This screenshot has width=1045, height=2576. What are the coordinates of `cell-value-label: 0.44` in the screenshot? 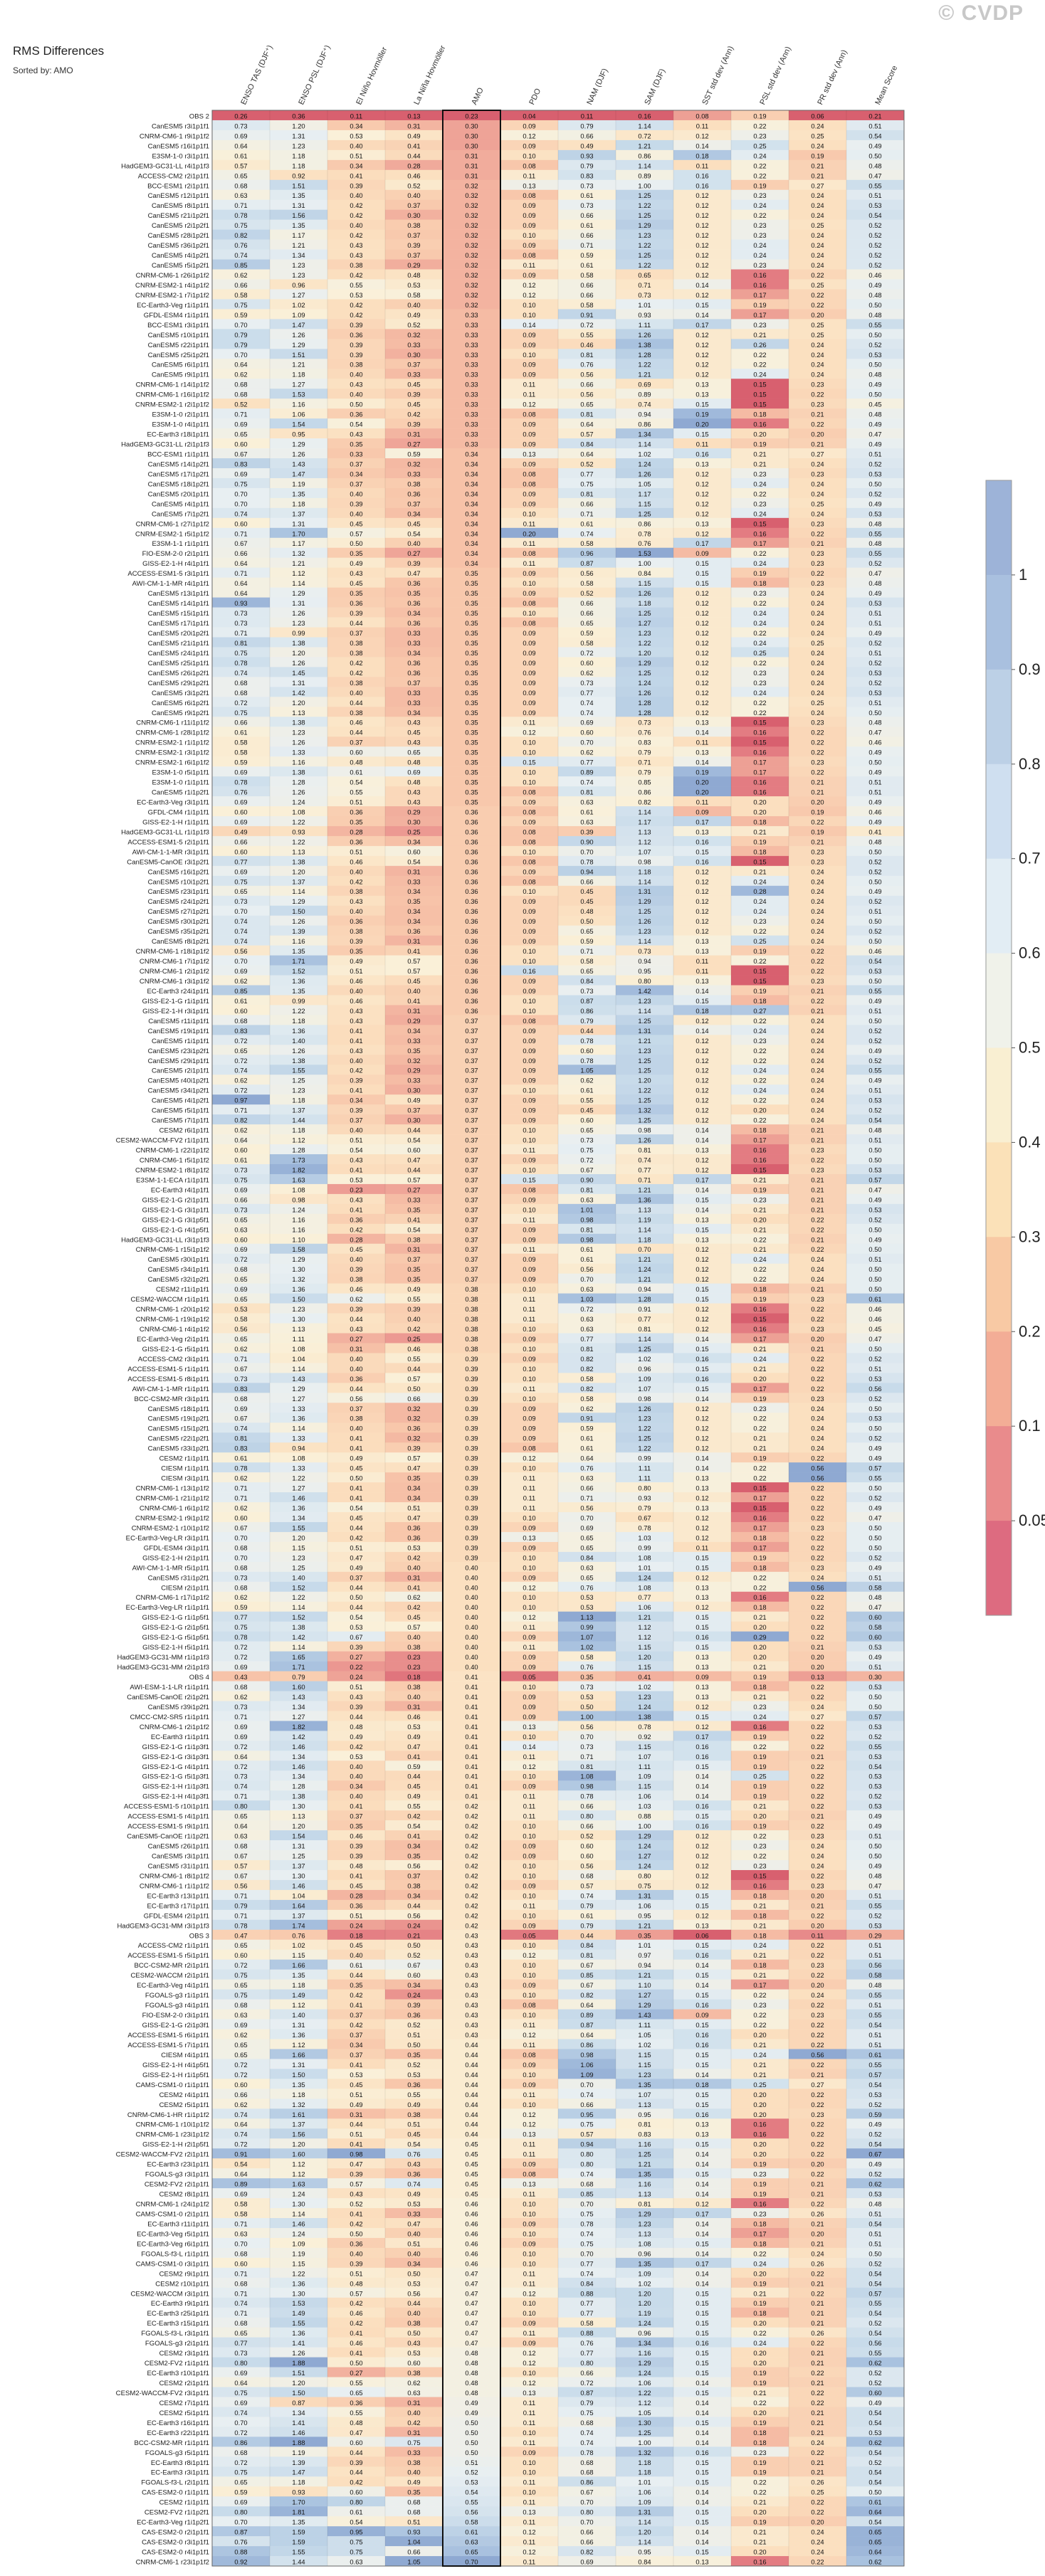 It's located at (356, 1607).